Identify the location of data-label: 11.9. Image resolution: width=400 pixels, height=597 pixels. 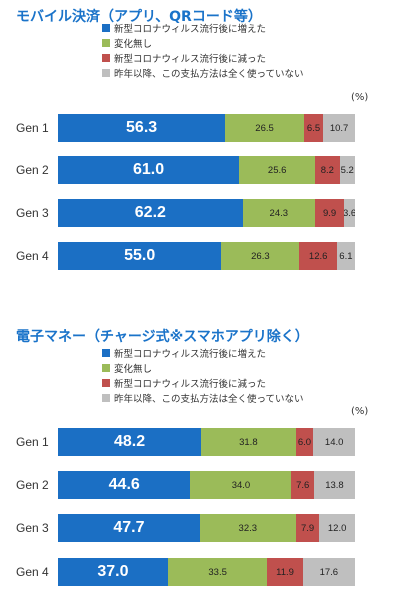
(285, 572).